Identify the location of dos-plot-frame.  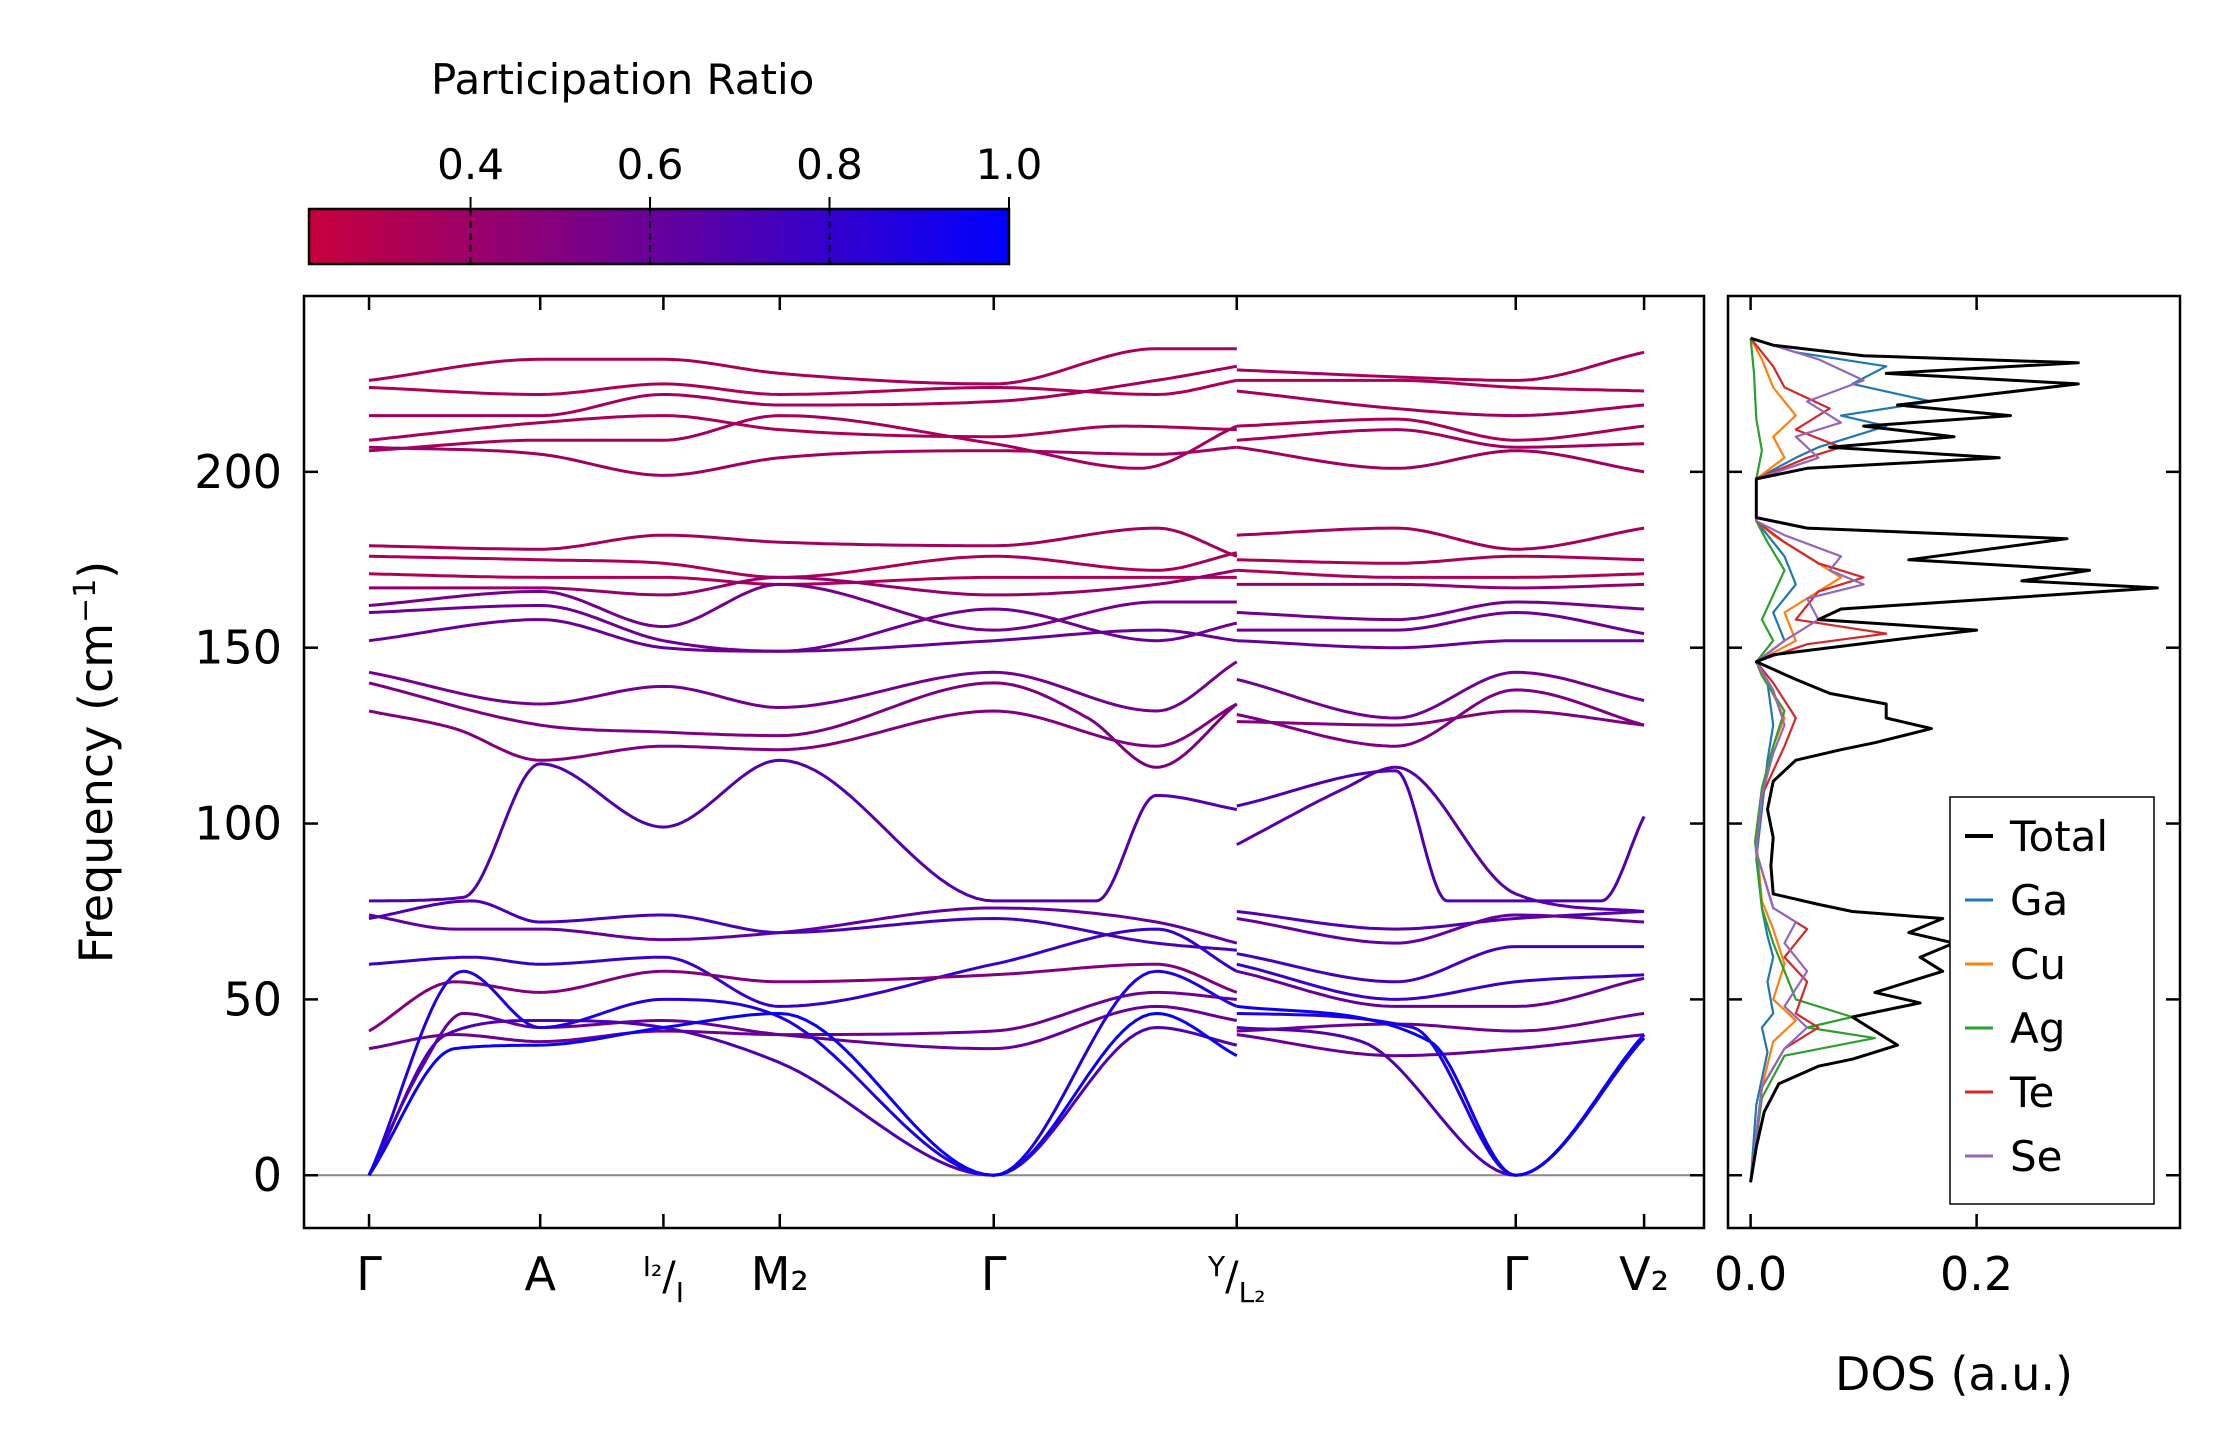
(1954, 762).